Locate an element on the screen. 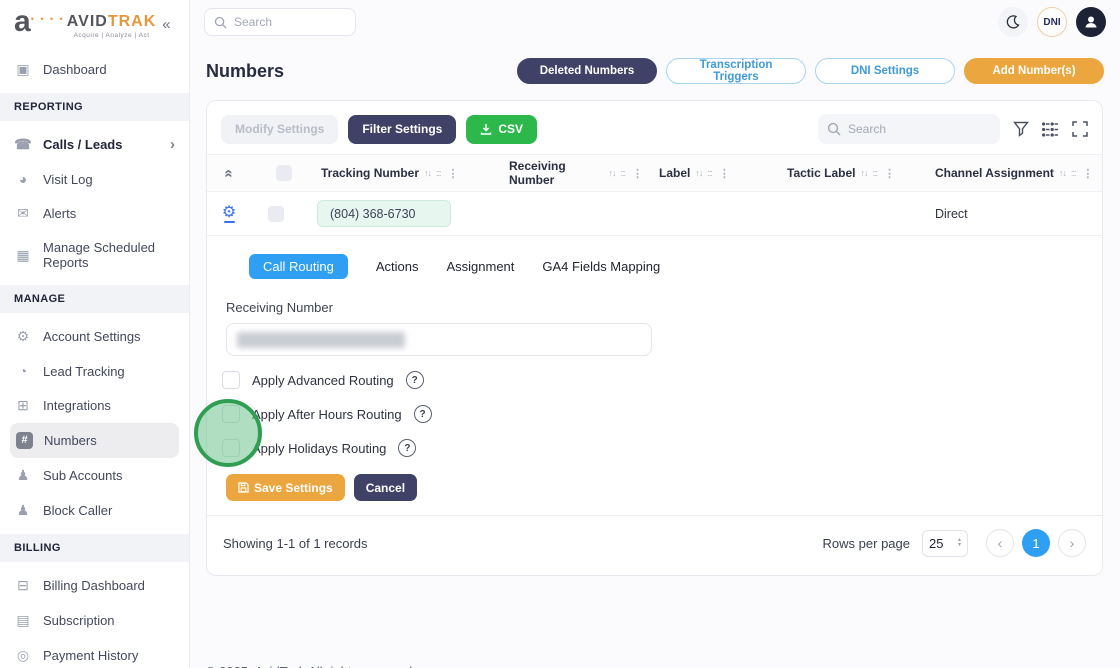 Image resolution: width=1120 pixels, height=668 pixels. select-all-checkbox is located at coordinates (284, 173).